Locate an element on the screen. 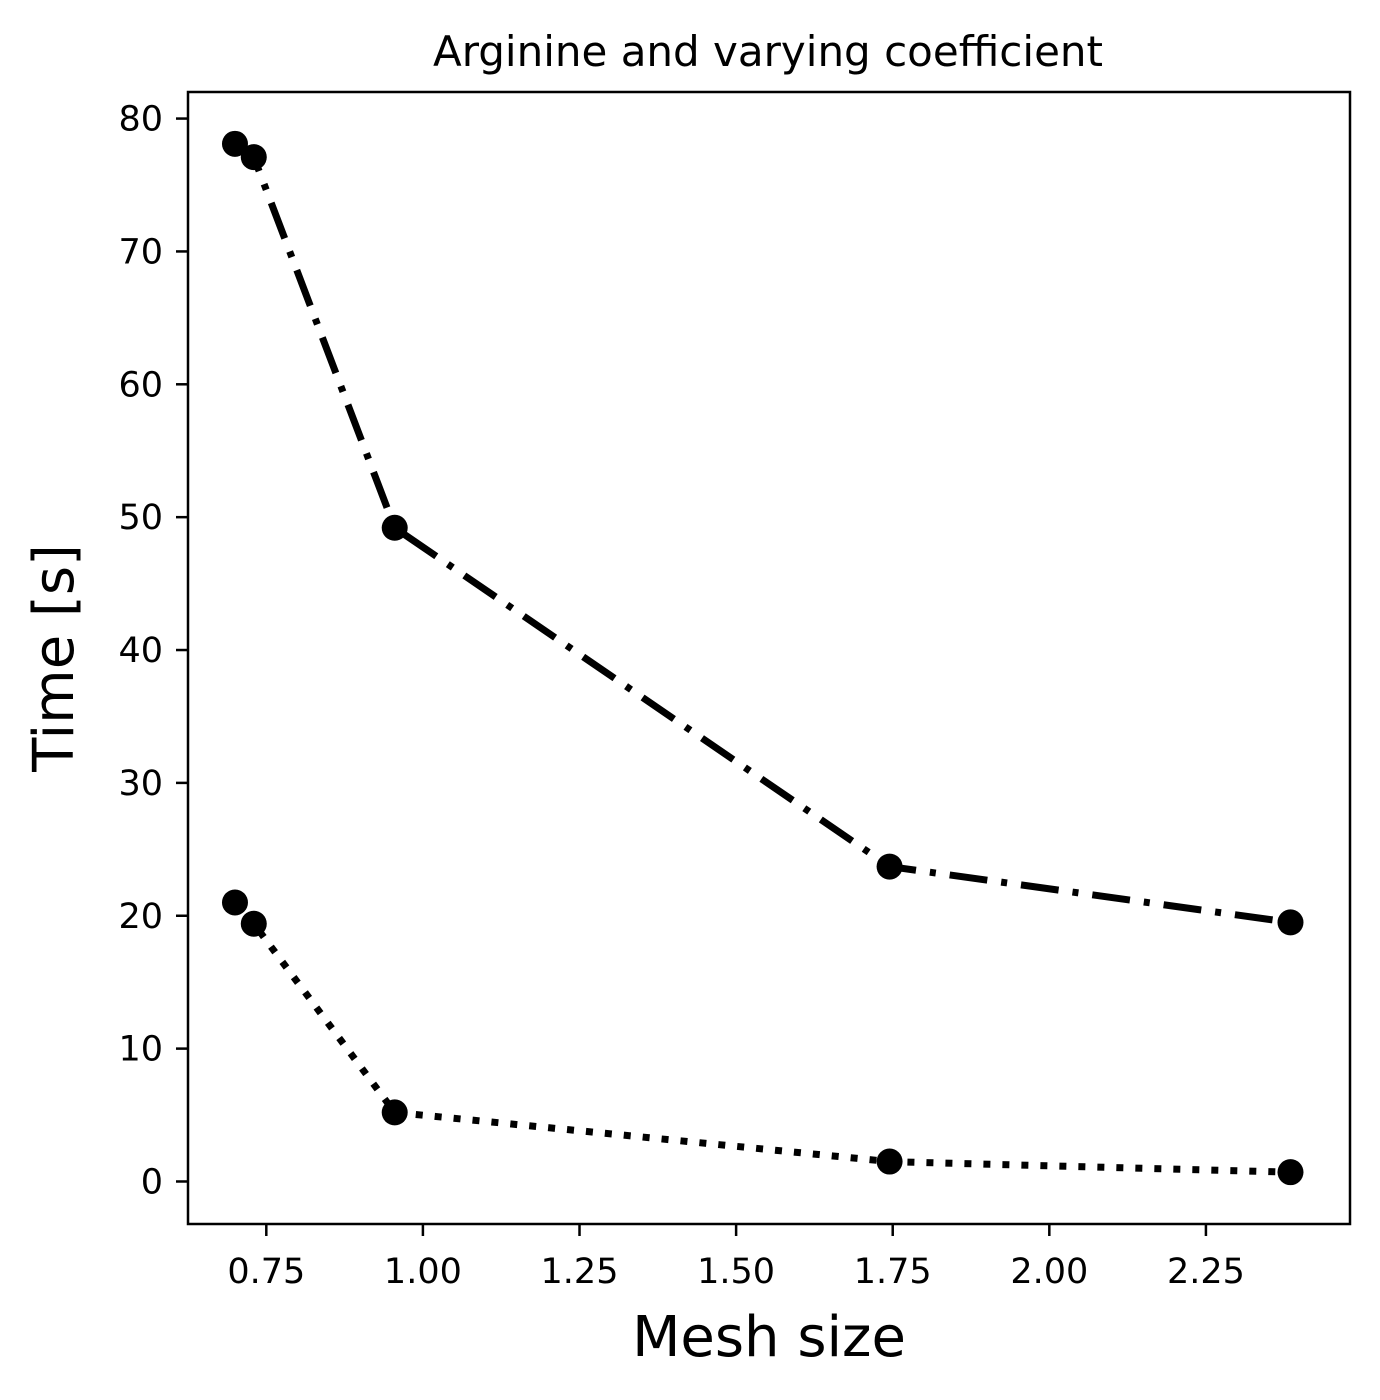  y-axis-label: Time [s] is located at coordinates (54, 658).